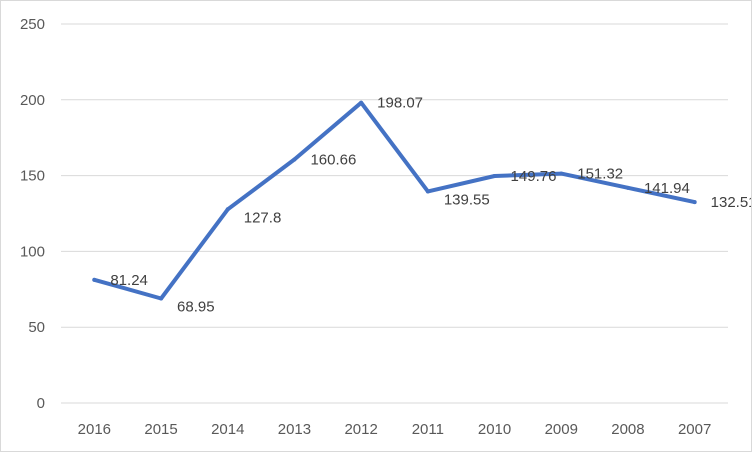 The height and width of the screenshot is (452, 752). What do you see at coordinates (667, 188) in the screenshot?
I see `data-label: 141.94` at bounding box center [667, 188].